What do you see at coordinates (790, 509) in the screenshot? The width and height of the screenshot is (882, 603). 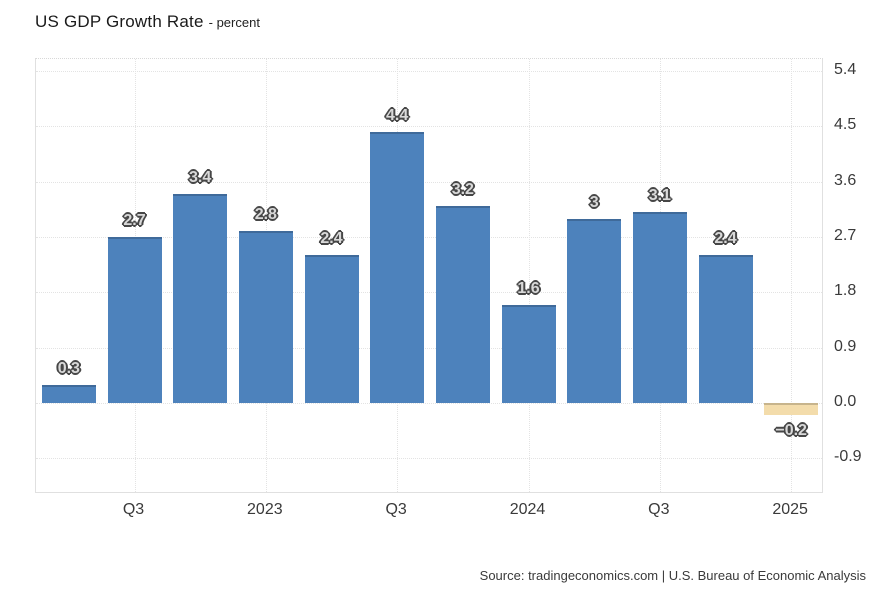 I see `x-axis-tick-label: 2025` at bounding box center [790, 509].